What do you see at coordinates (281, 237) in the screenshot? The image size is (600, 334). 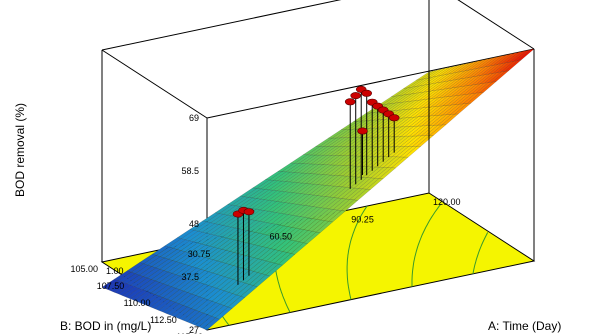 I see `x-tick-label: 60.50` at bounding box center [281, 237].